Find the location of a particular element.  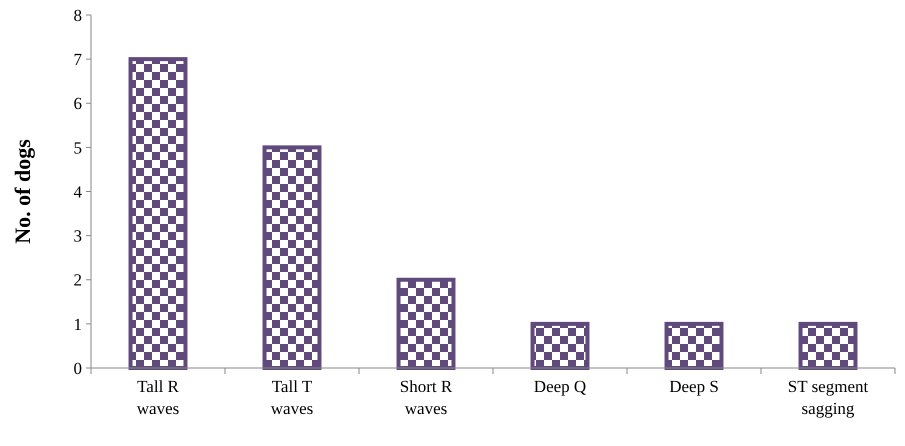

y-tick-label: 2 is located at coordinates (78, 280).